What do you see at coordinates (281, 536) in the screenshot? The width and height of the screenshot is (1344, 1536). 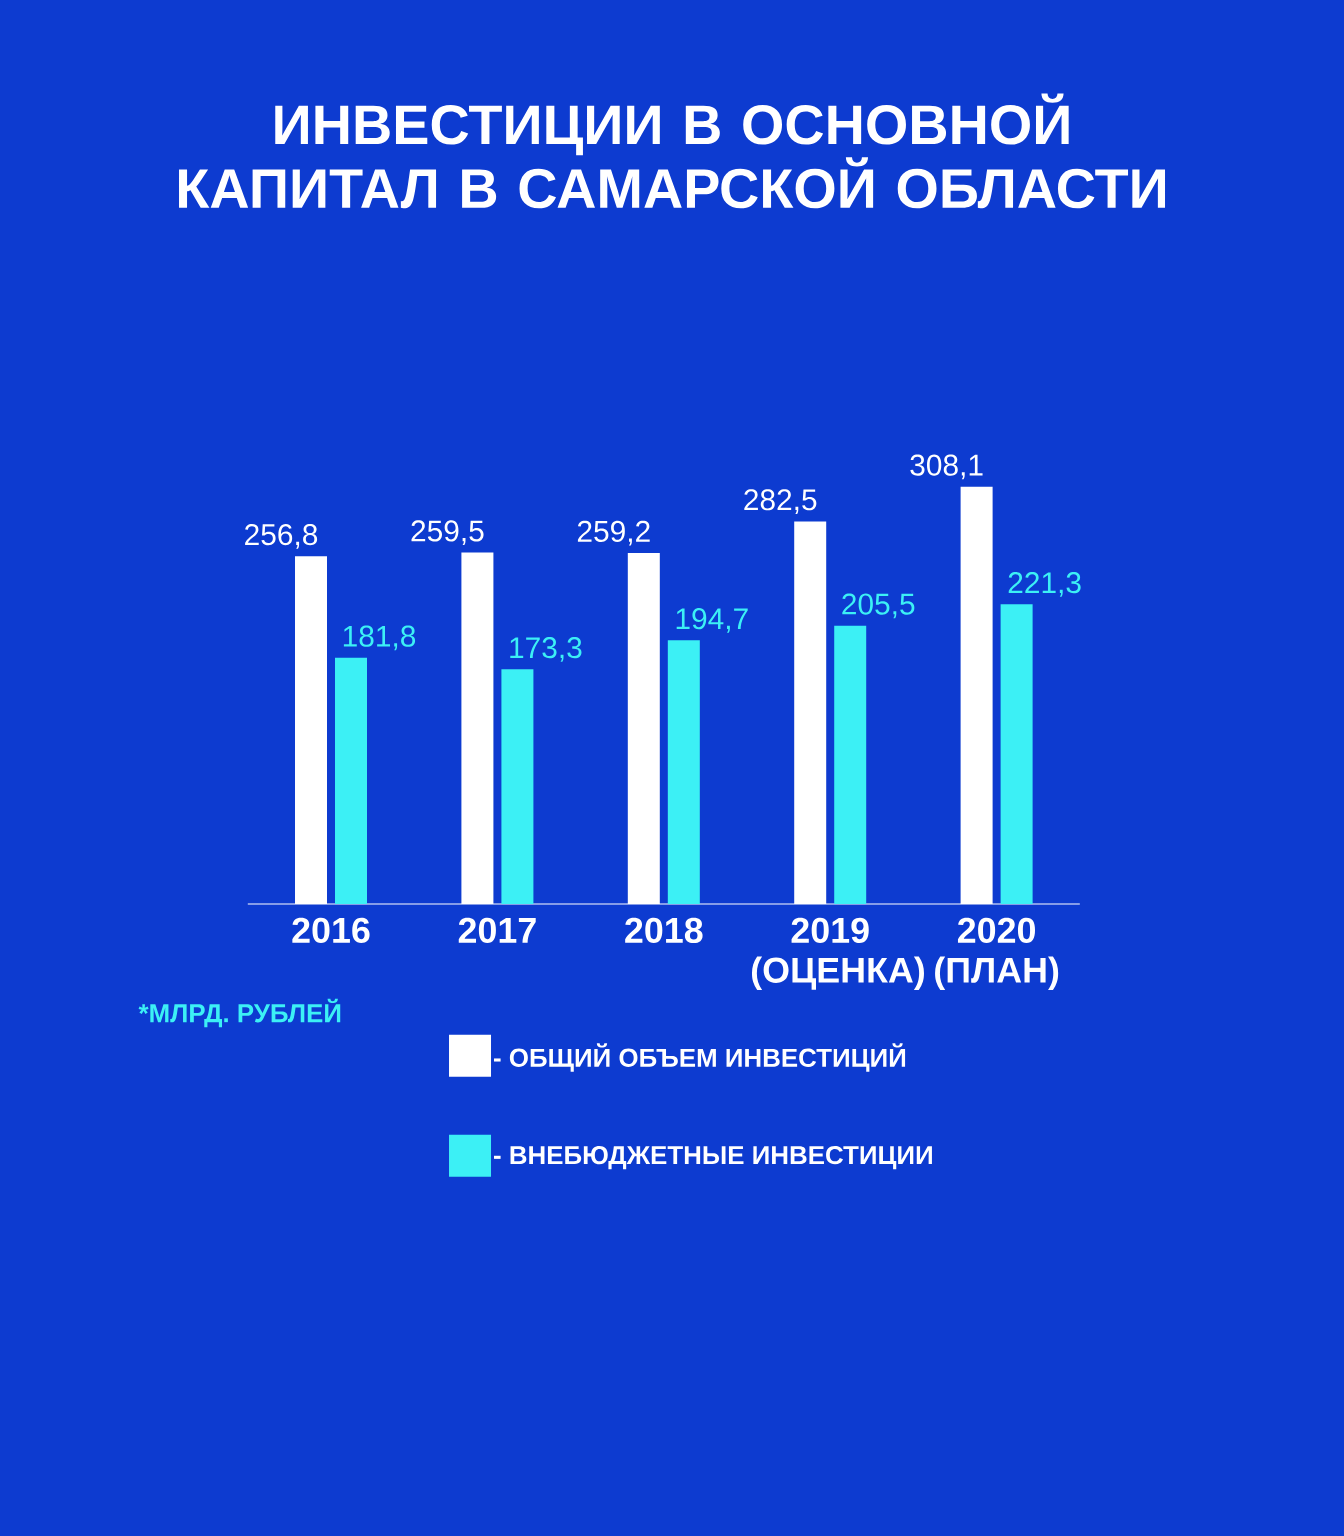 I see `data-label: 256,8` at bounding box center [281, 536].